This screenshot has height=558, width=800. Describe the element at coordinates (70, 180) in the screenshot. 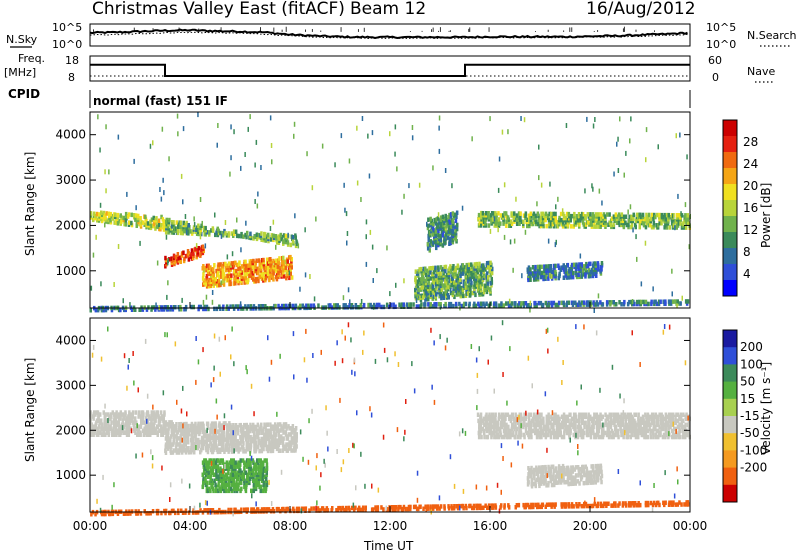

I see `y-tick-label: 3000` at that location.